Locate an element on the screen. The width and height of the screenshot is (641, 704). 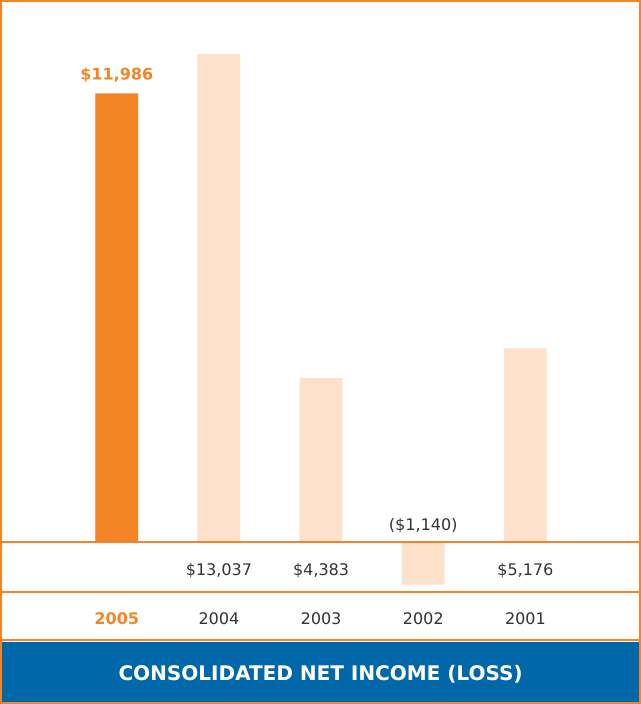
data-label: $11,986 is located at coordinates (117, 74).